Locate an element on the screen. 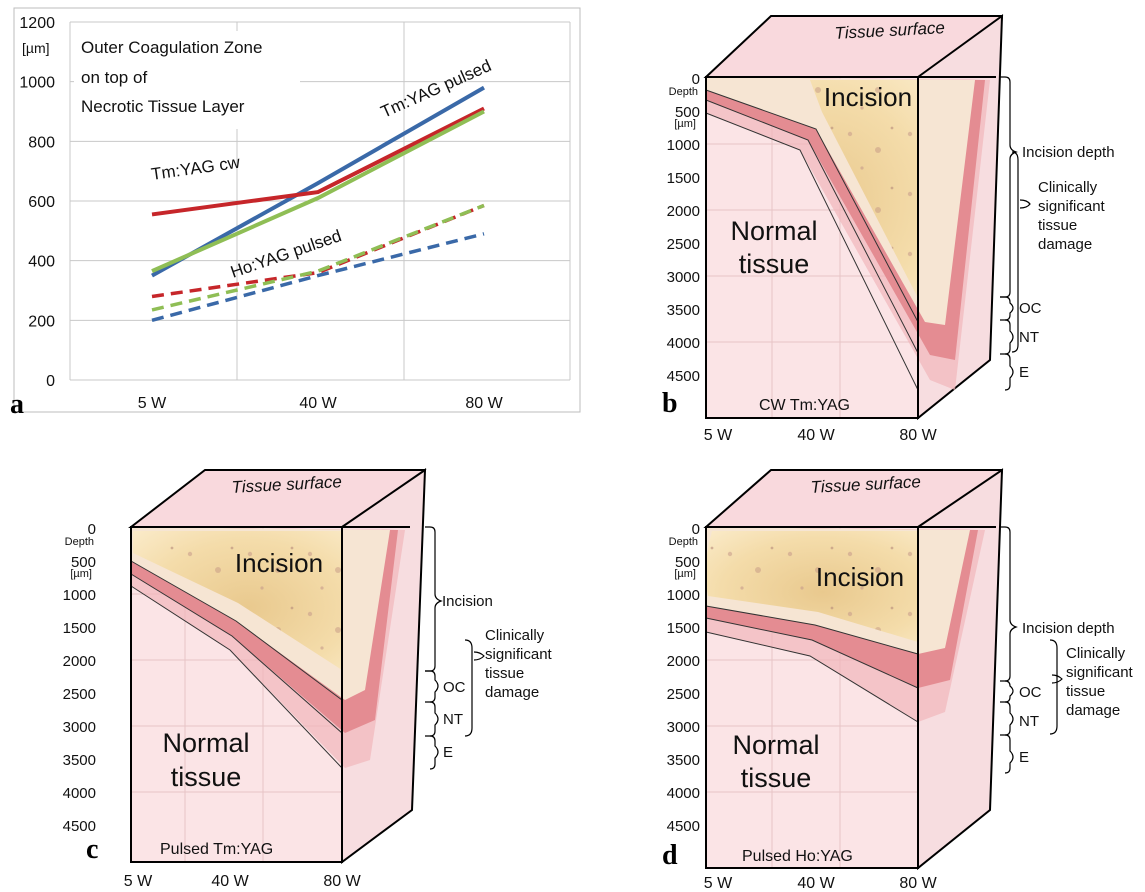 Image resolution: width=1145 pixels, height=892 pixels. incision-bracket is located at coordinates (434, 599).